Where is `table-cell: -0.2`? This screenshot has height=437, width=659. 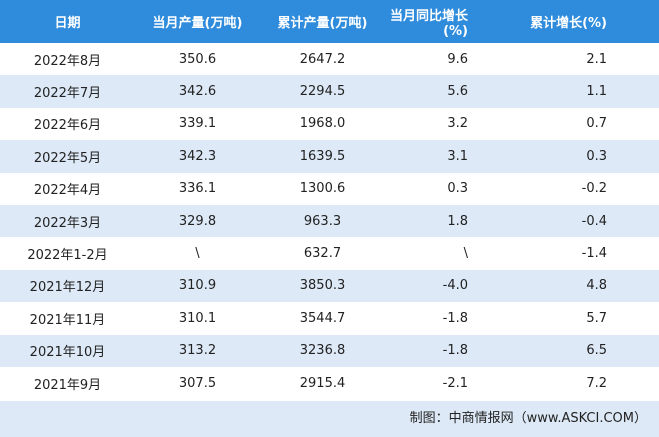
table-cell: -0.2 is located at coordinates (594, 189).